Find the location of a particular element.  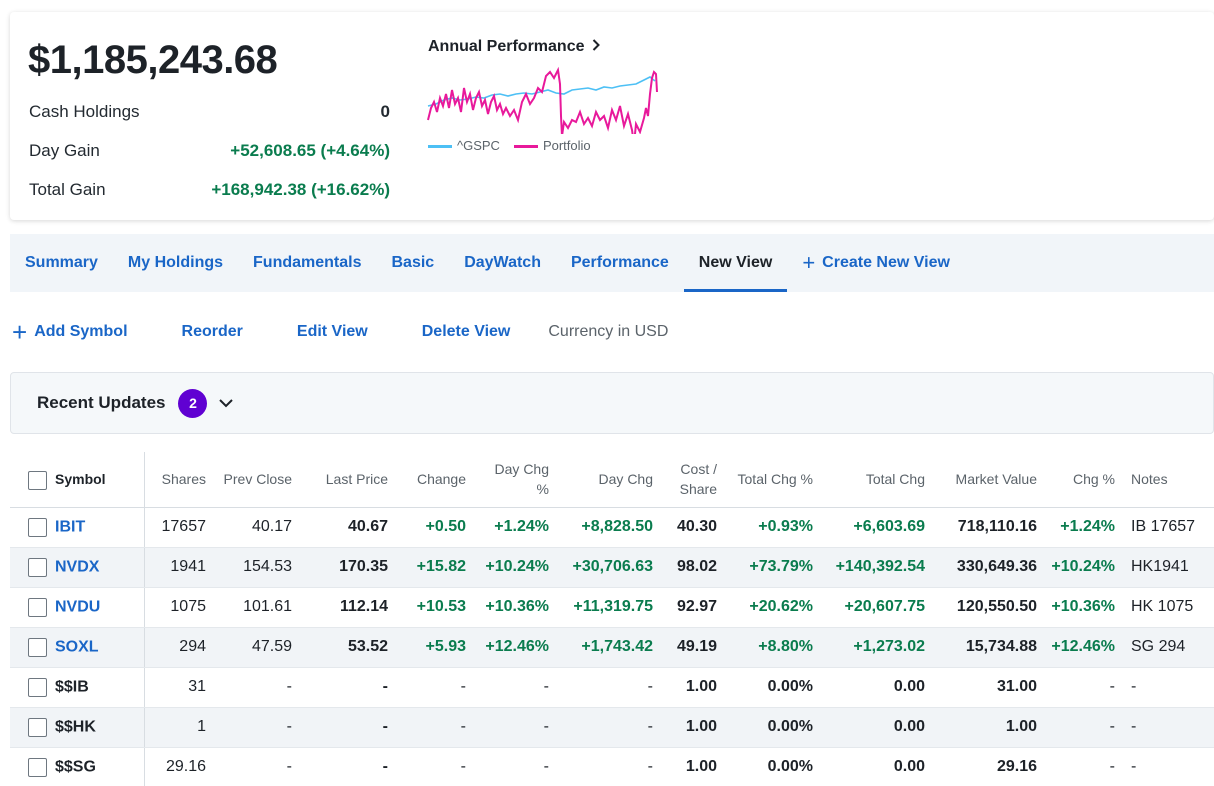

legend-portfolio: Portfolio is located at coordinates (552, 145).